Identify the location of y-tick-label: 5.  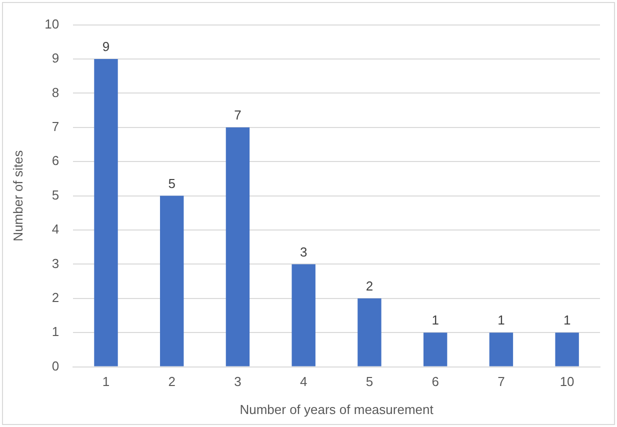
(56, 194).